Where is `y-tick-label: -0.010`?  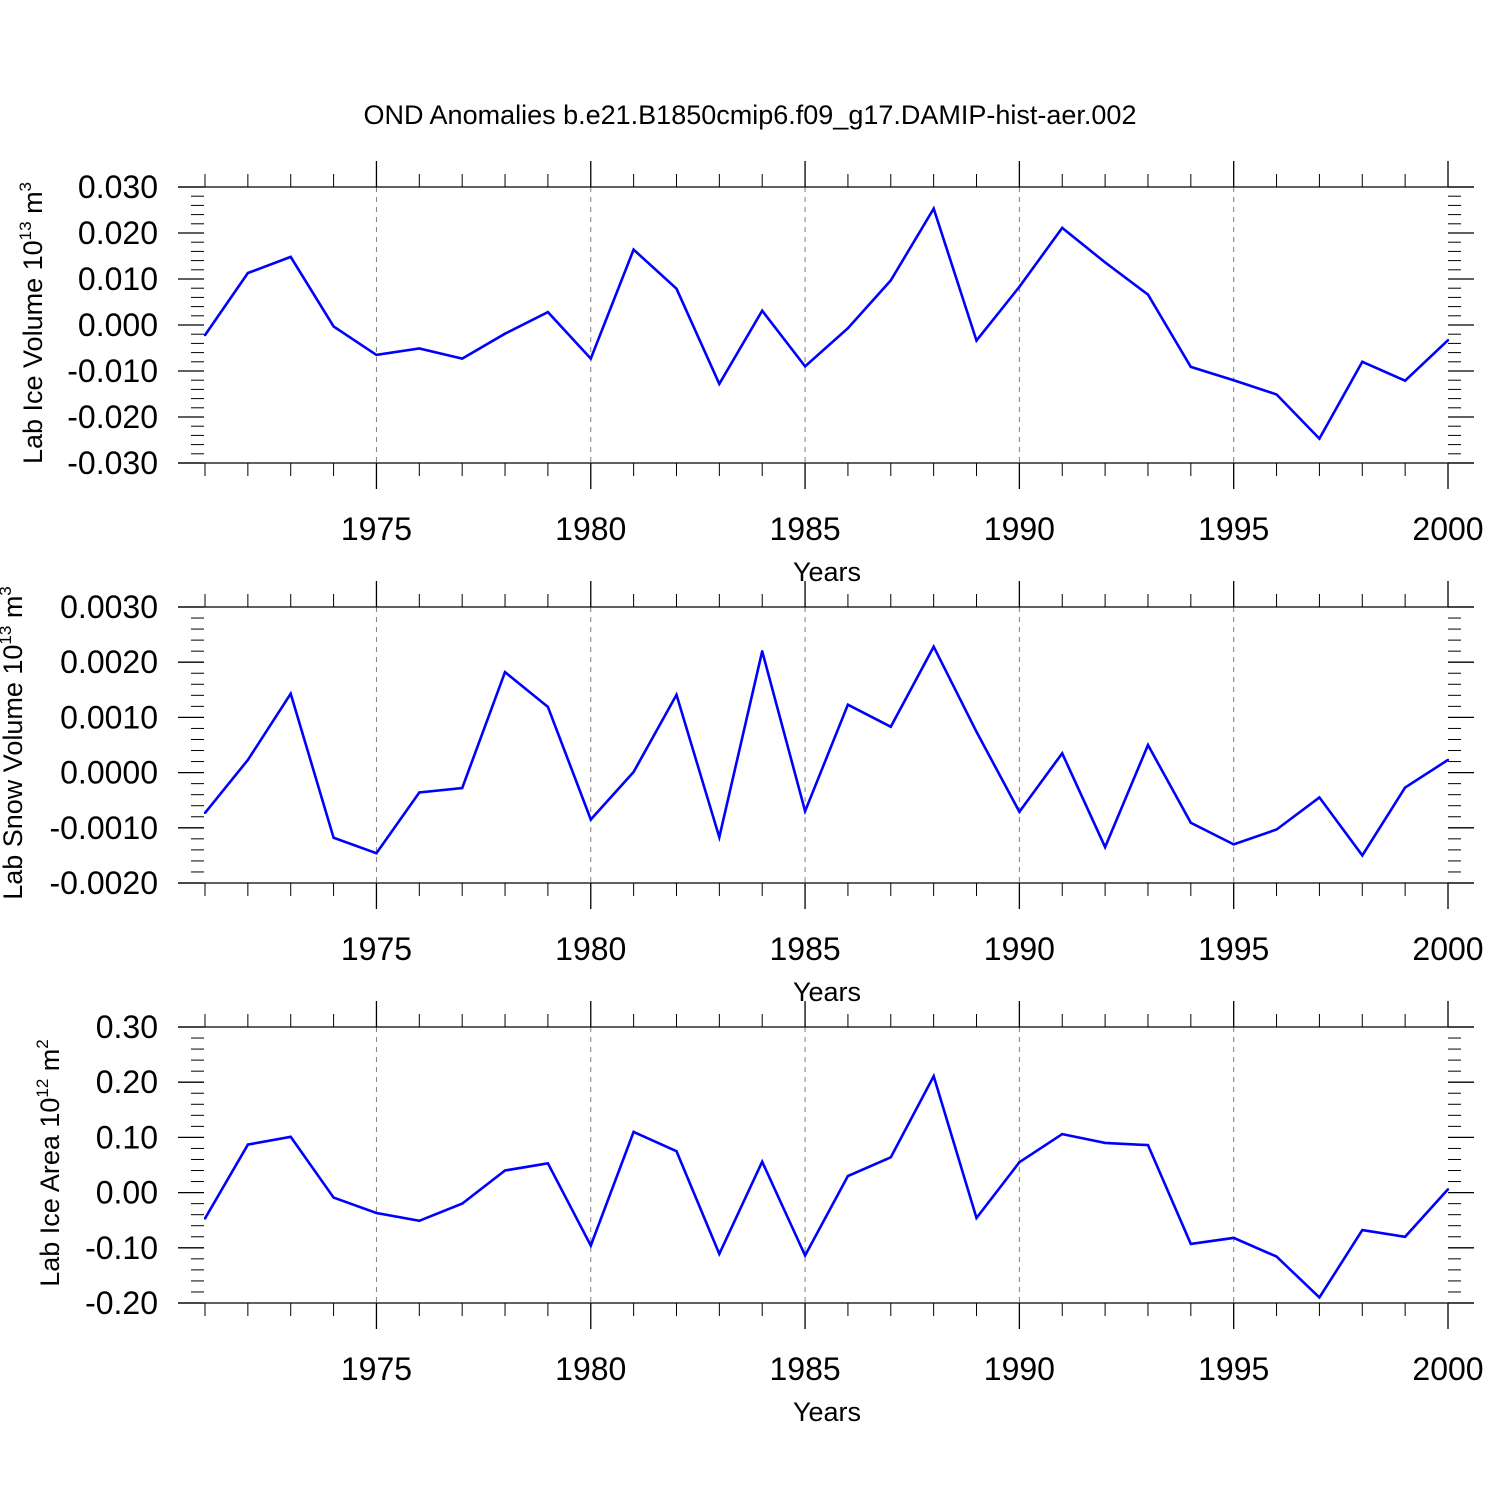 y-tick-label: -0.010 is located at coordinates (112, 371).